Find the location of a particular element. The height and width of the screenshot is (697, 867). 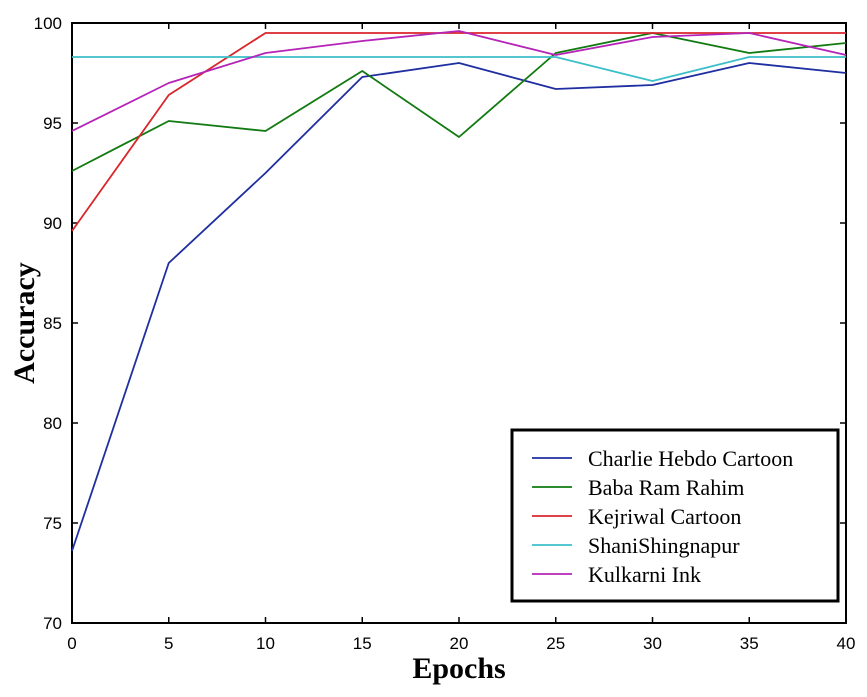

x-tick-label: 10 is located at coordinates (265, 643).